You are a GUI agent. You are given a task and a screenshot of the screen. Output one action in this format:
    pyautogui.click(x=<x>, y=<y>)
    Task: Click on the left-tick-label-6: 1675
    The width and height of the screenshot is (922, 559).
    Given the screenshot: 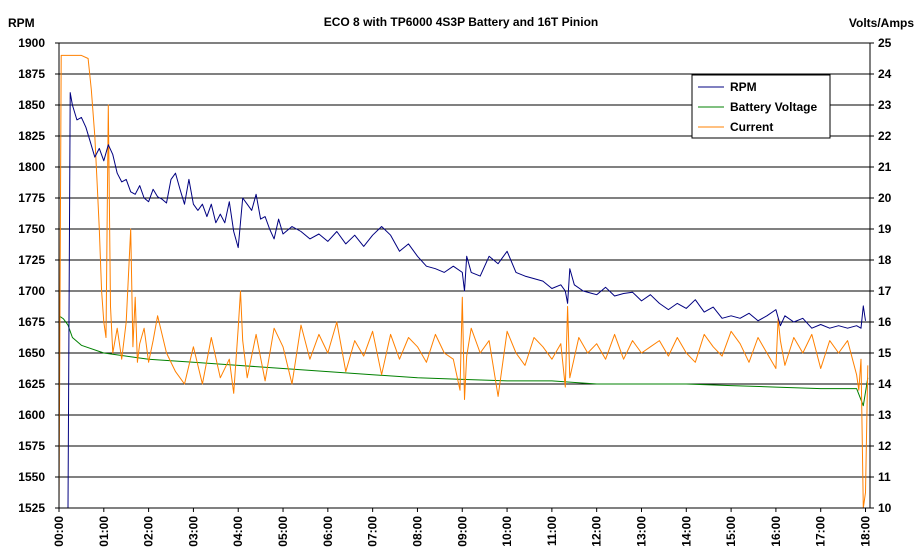 What is the action you would take?
    pyautogui.click(x=31, y=322)
    